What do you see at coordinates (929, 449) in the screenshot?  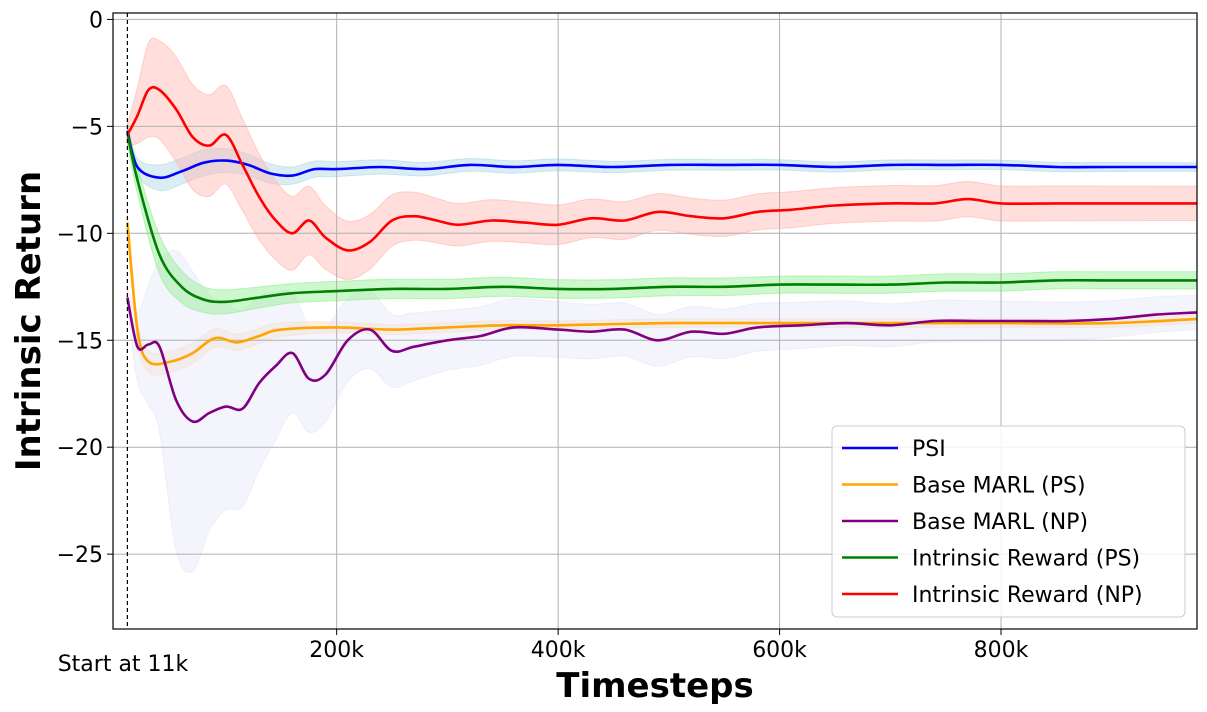 I see `legend-label-0: PSI` at bounding box center [929, 449].